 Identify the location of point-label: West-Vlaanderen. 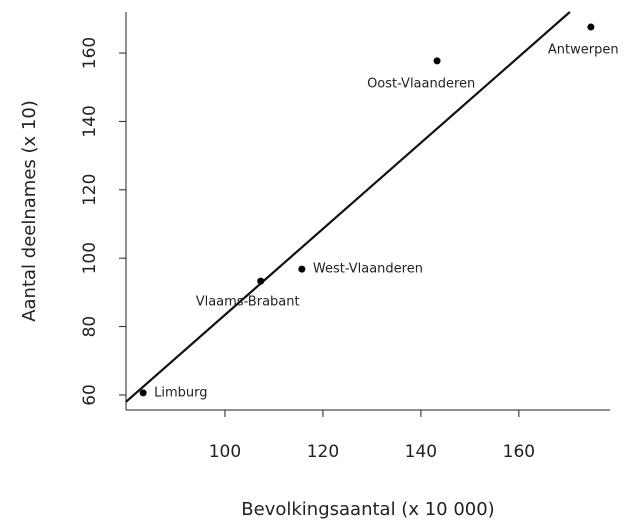
(368, 269).